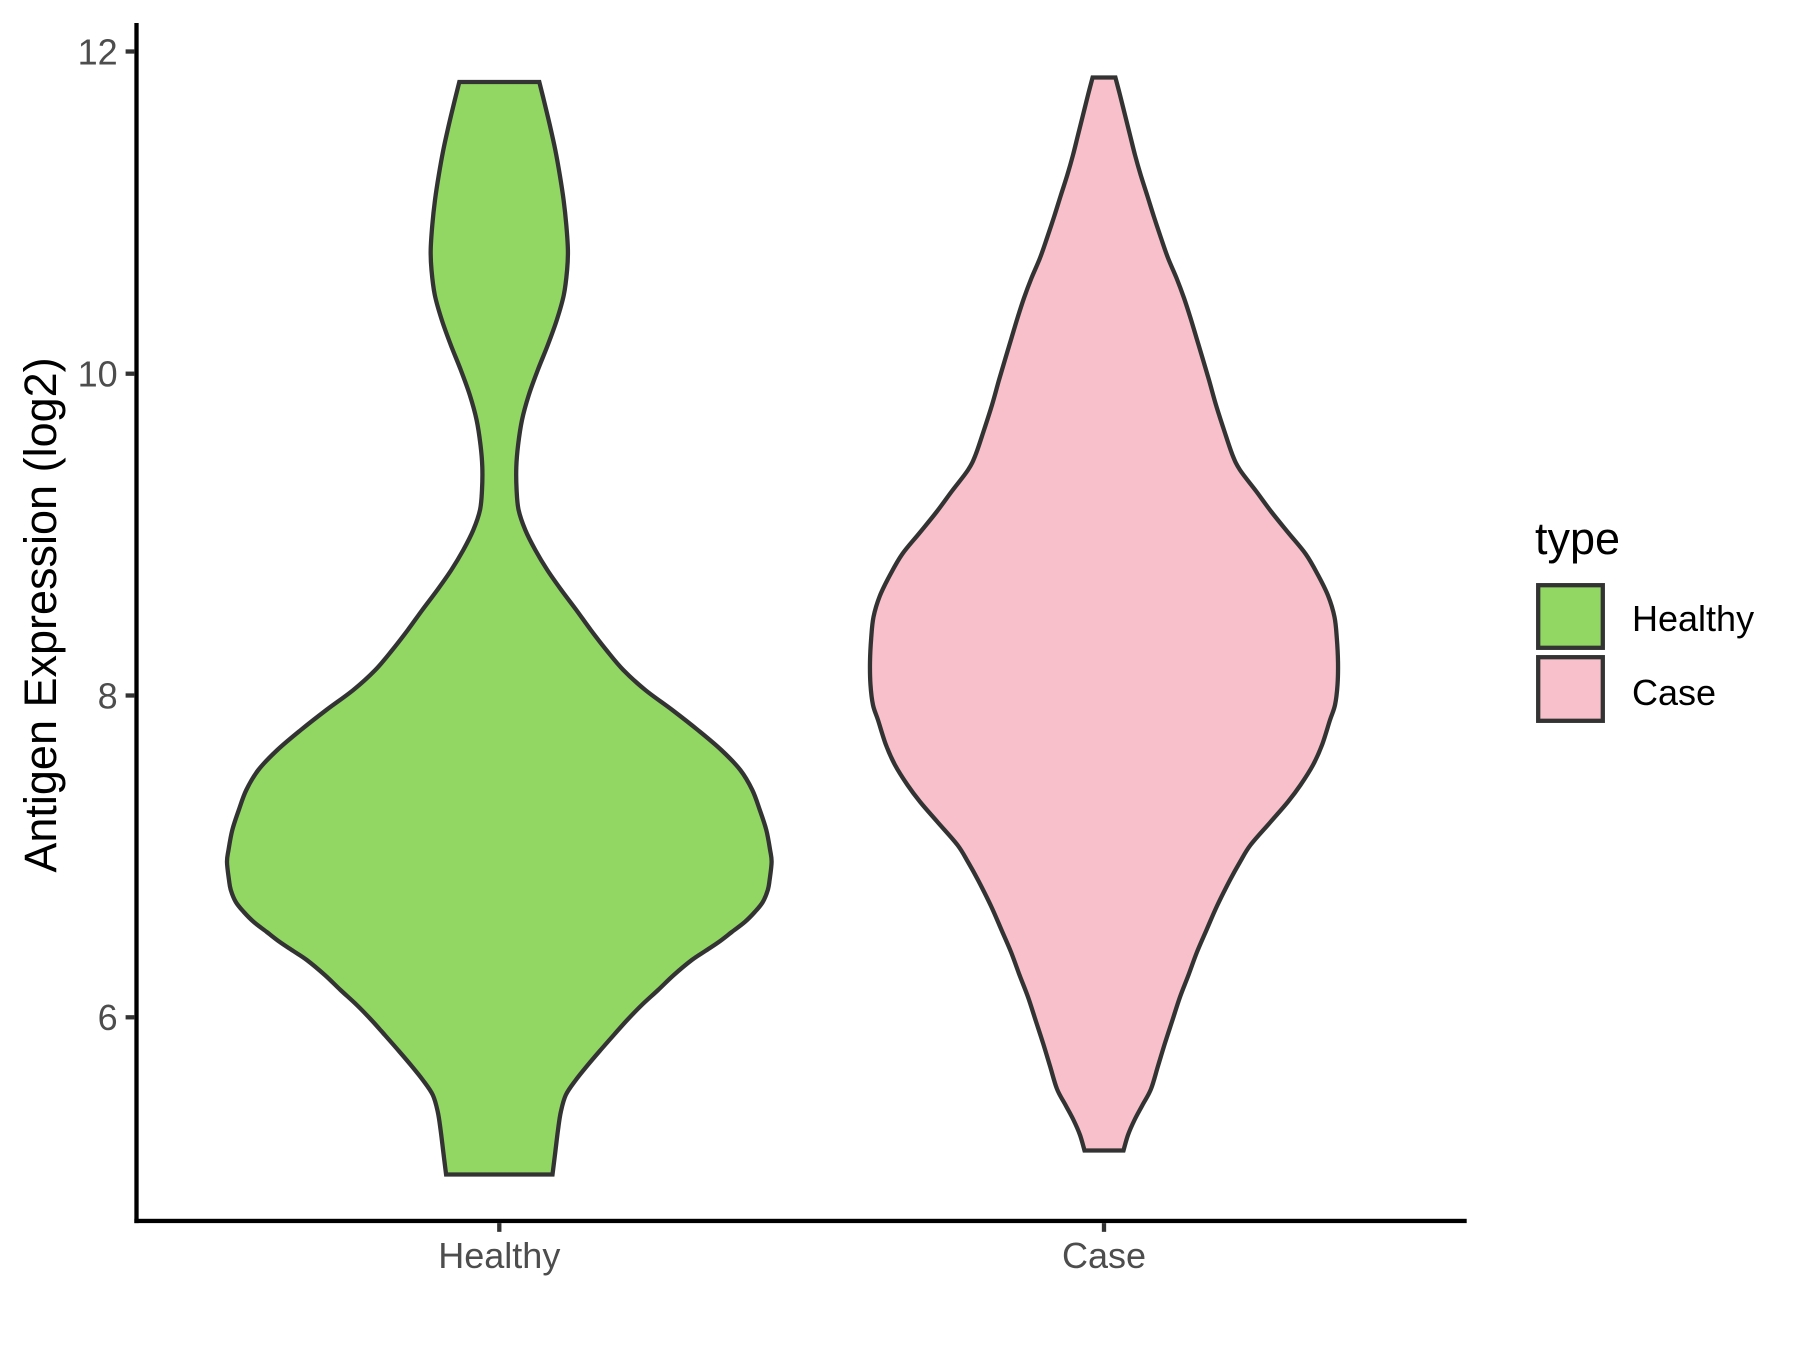 The width and height of the screenshot is (1800, 1350). I want to click on svg-text: 6, so click(108, 1017).